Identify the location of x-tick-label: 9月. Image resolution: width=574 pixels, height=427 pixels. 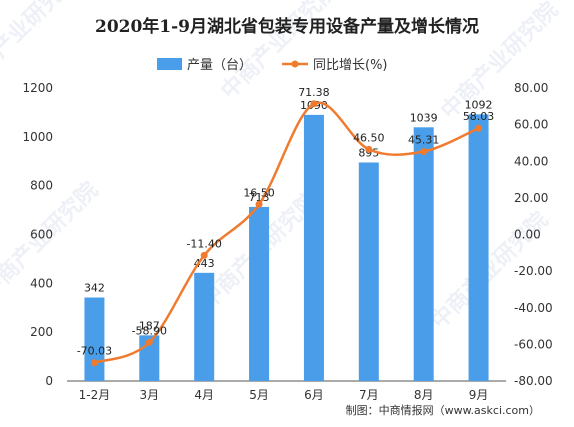
(479, 395).